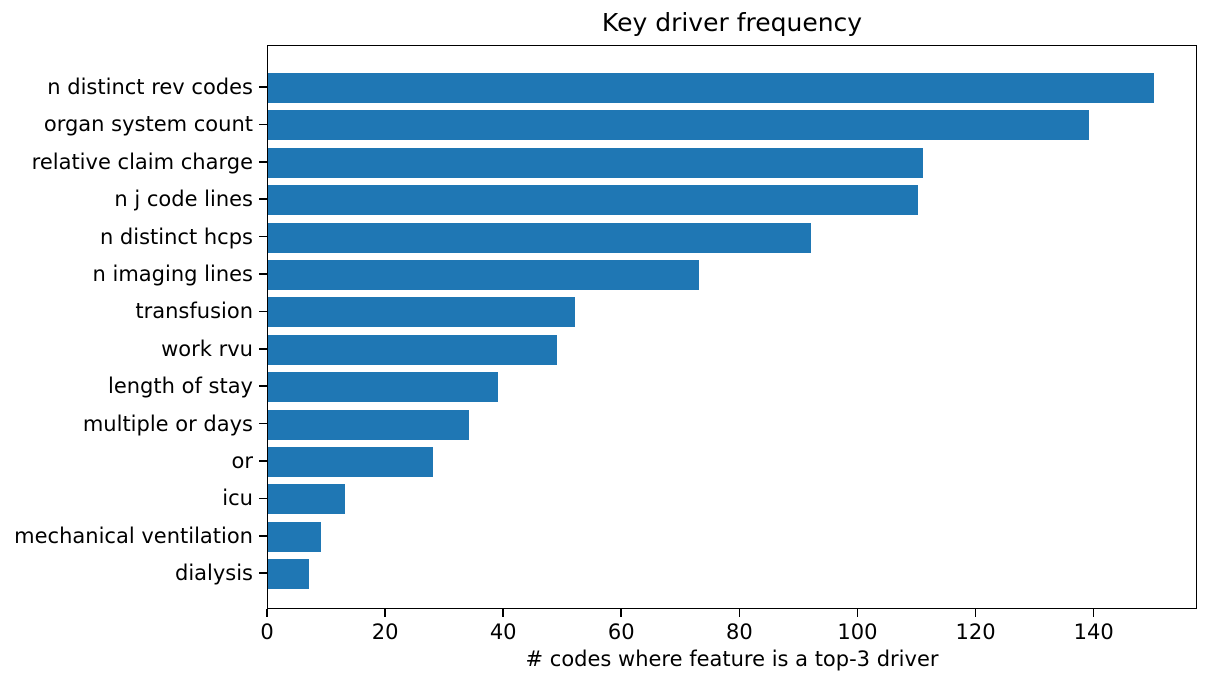 The width and height of the screenshot is (1211, 690). Describe the element at coordinates (503, 632) in the screenshot. I see `x-tick-label: 40` at that location.